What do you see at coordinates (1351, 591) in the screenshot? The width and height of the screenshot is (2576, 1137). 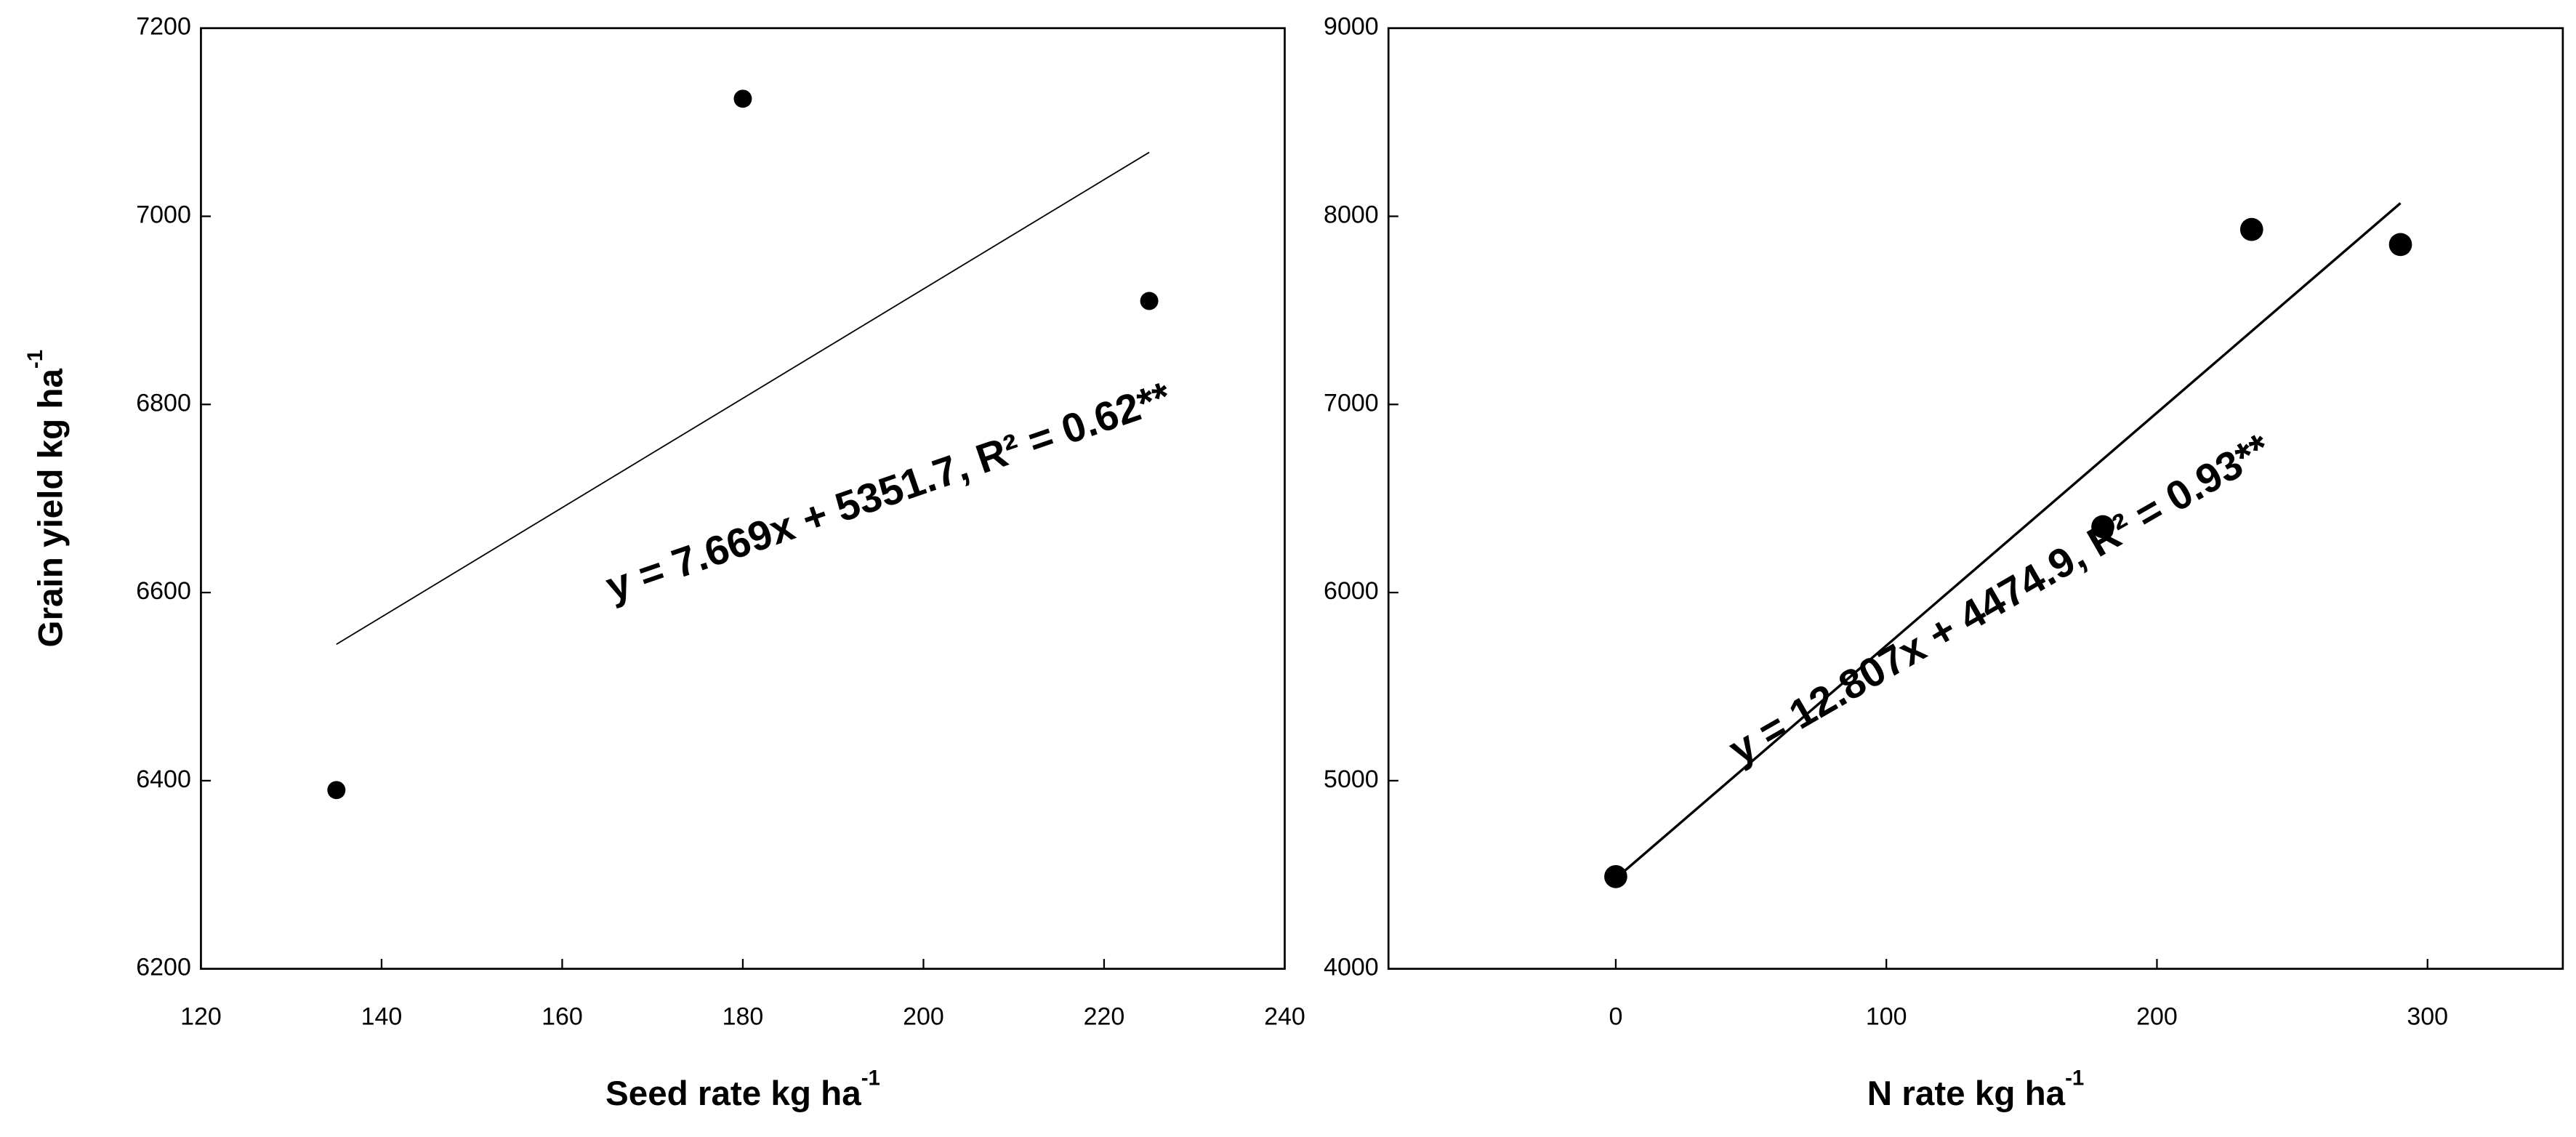 I see `y-tick-label: 6000` at bounding box center [1351, 591].